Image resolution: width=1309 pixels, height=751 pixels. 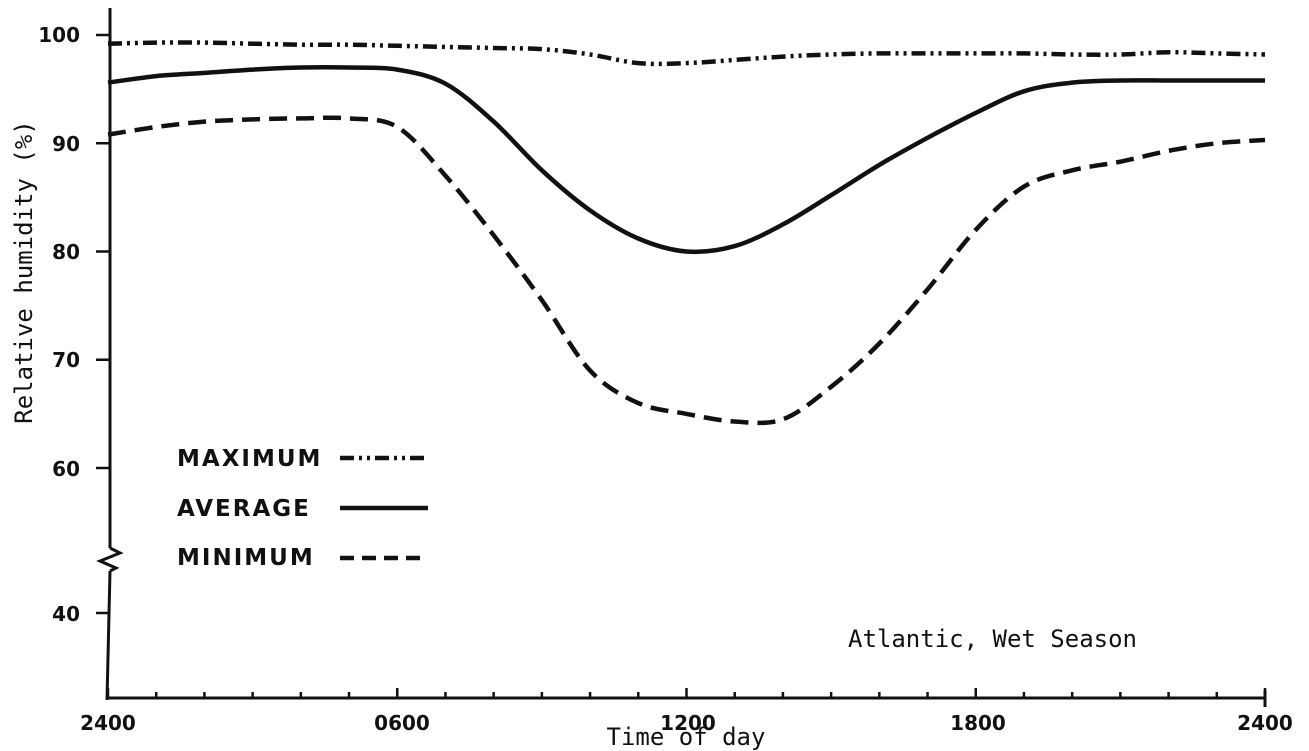 What do you see at coordinates (66, 469) in the screenshot?
I see `y-tick-label: 60` at bounding box center [66, 469].